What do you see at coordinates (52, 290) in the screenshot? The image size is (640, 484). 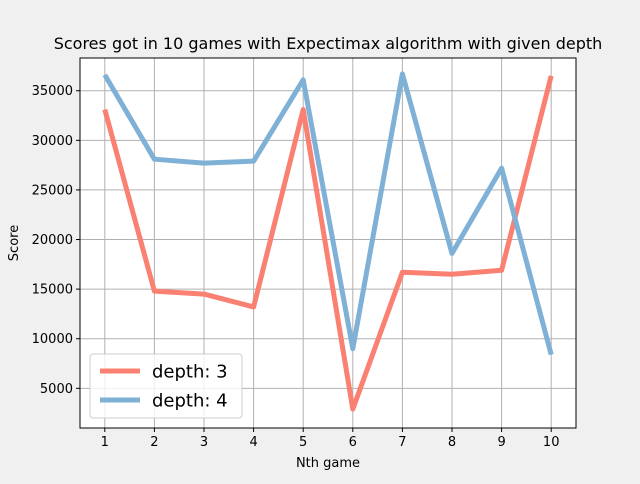 I see `y-tick-label: 15000` at bounding box center [52, 290].